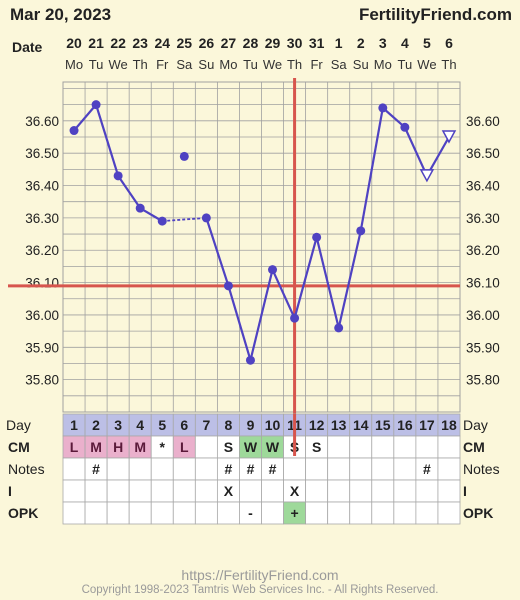  Describe the element at coordinates (483, 250) in the screenshot. I see `y-tick-label-right: 36.20` at that location.